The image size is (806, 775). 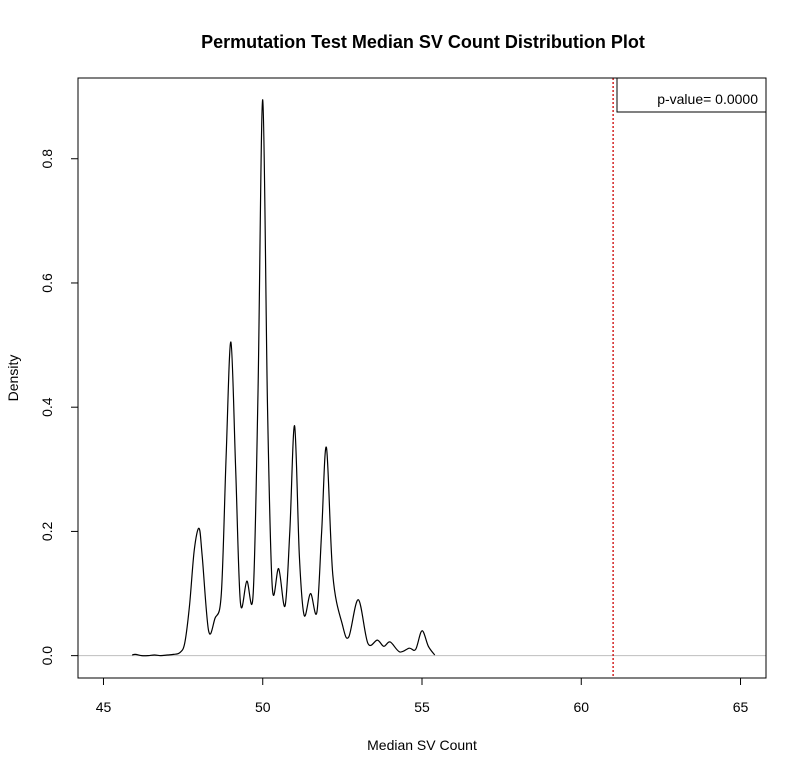 I want to click on x-tick-label: 50, so click(x=263, y=707).